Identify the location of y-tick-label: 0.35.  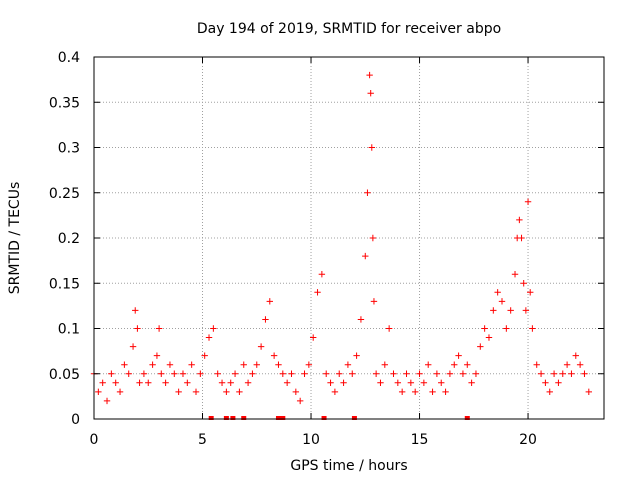
(64, 103).